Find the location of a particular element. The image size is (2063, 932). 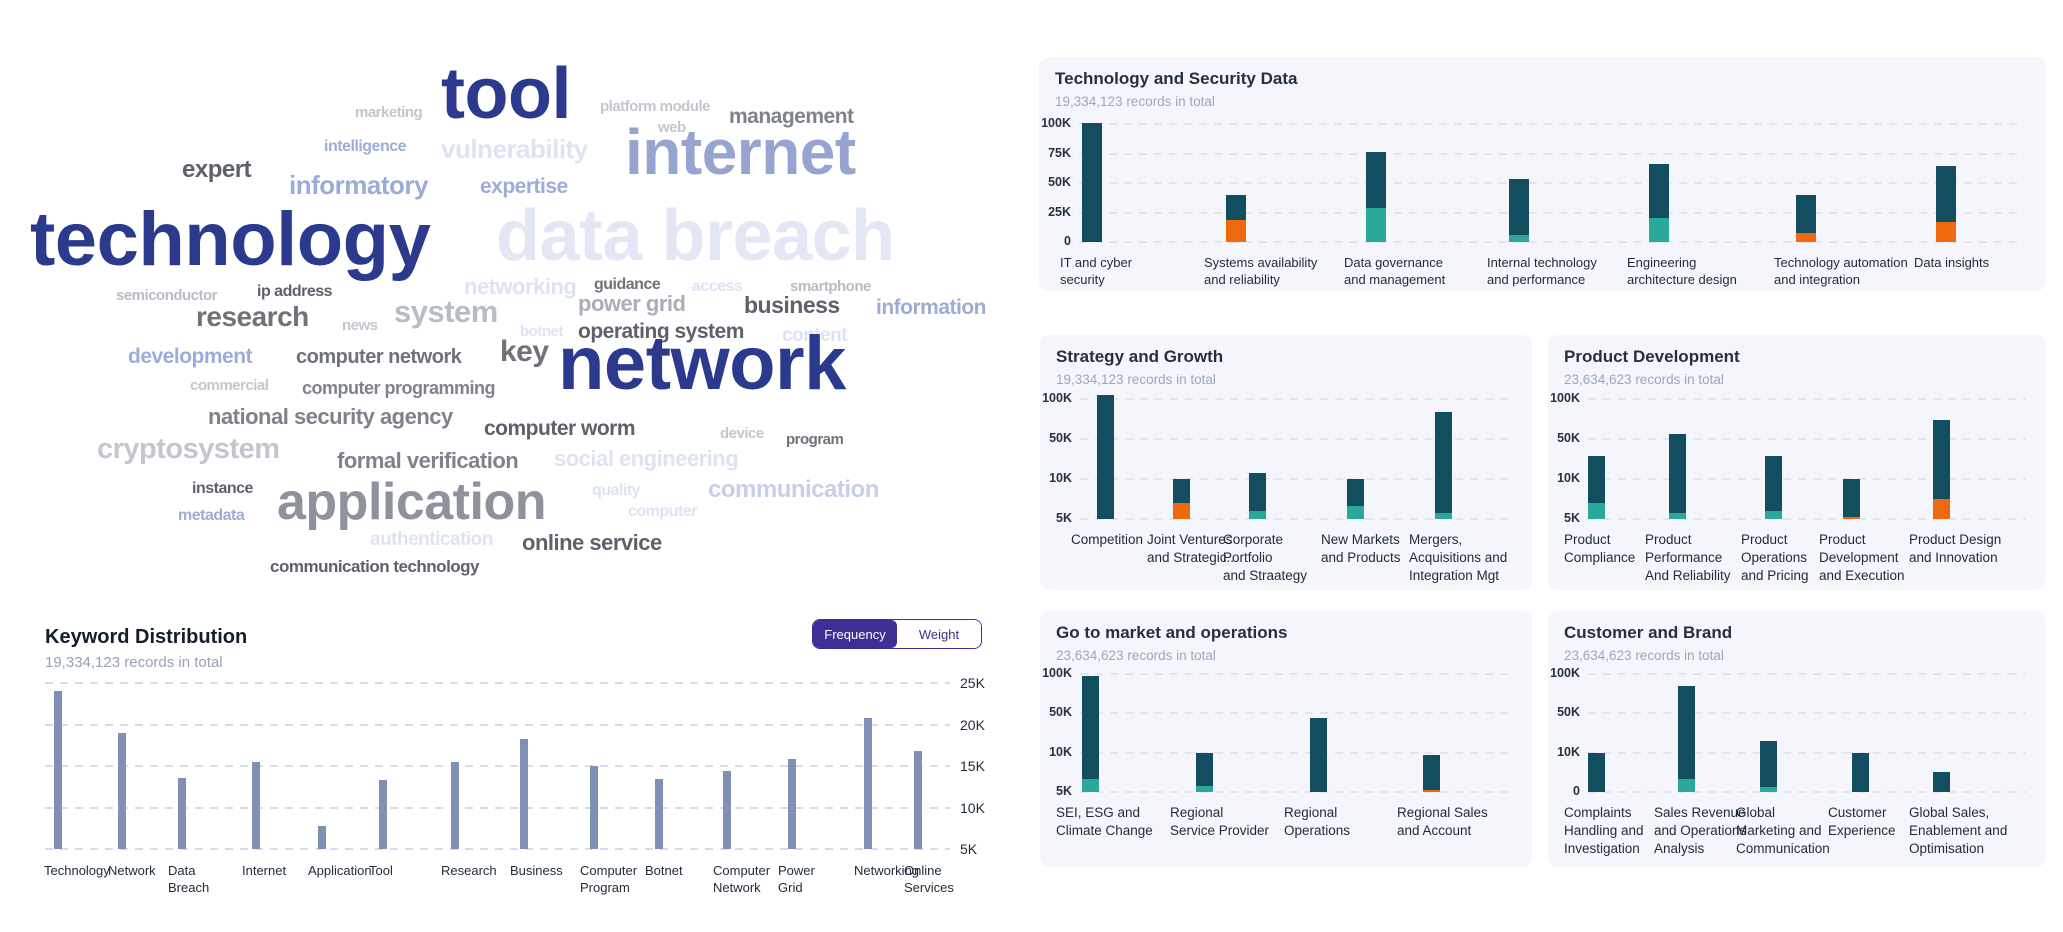

keyword-distribution-subtitle: 19,334,123 records in total is located at coordinates (134, 662).